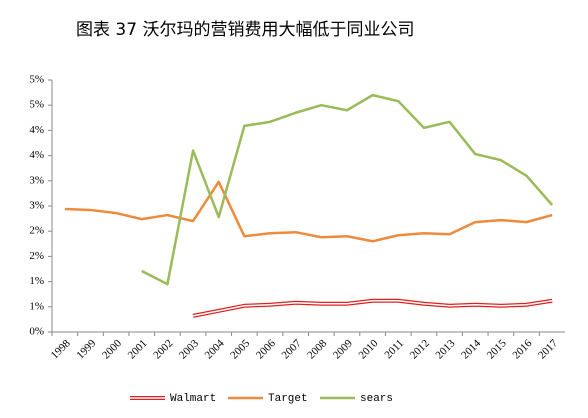  I want to click on x-tick-label: 2013, so click(445, 349).